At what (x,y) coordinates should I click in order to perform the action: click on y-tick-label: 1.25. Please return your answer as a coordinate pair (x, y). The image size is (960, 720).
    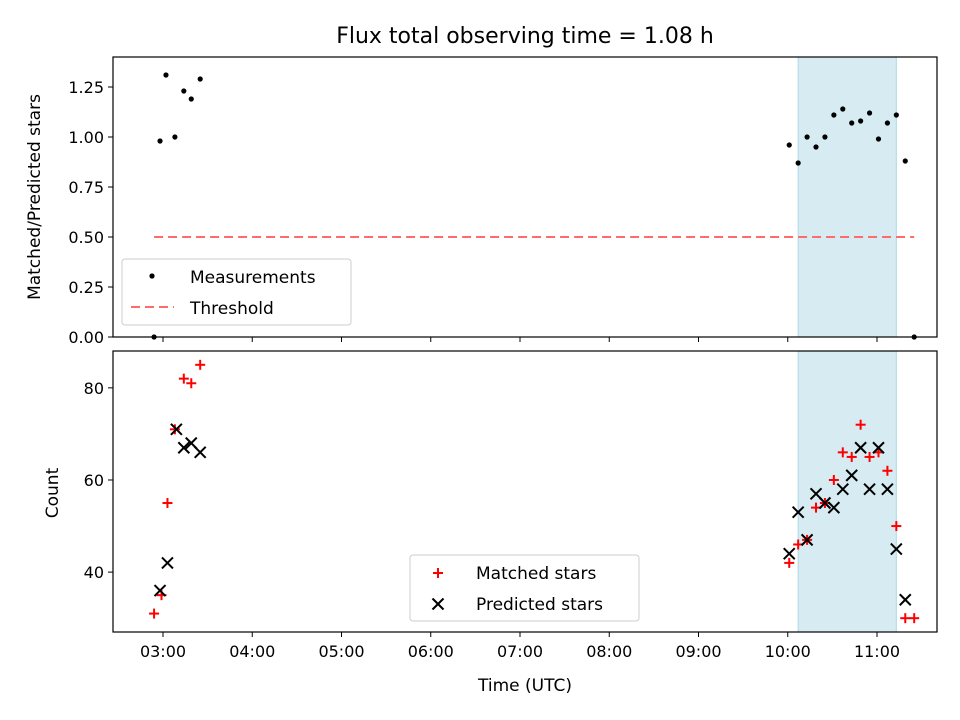
    Looking at the image, I should click on (86, 87).